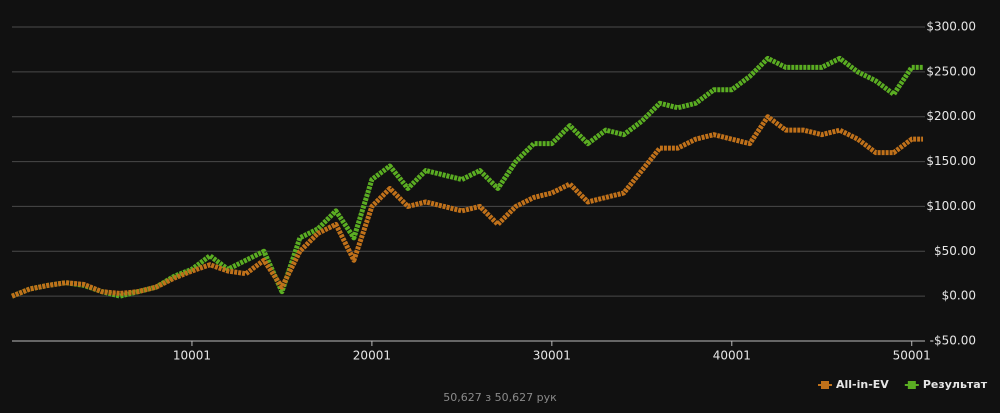 This screenshot has height=413, width=1000. I want to click on x-tick-label: 40001, so click(732, 356).